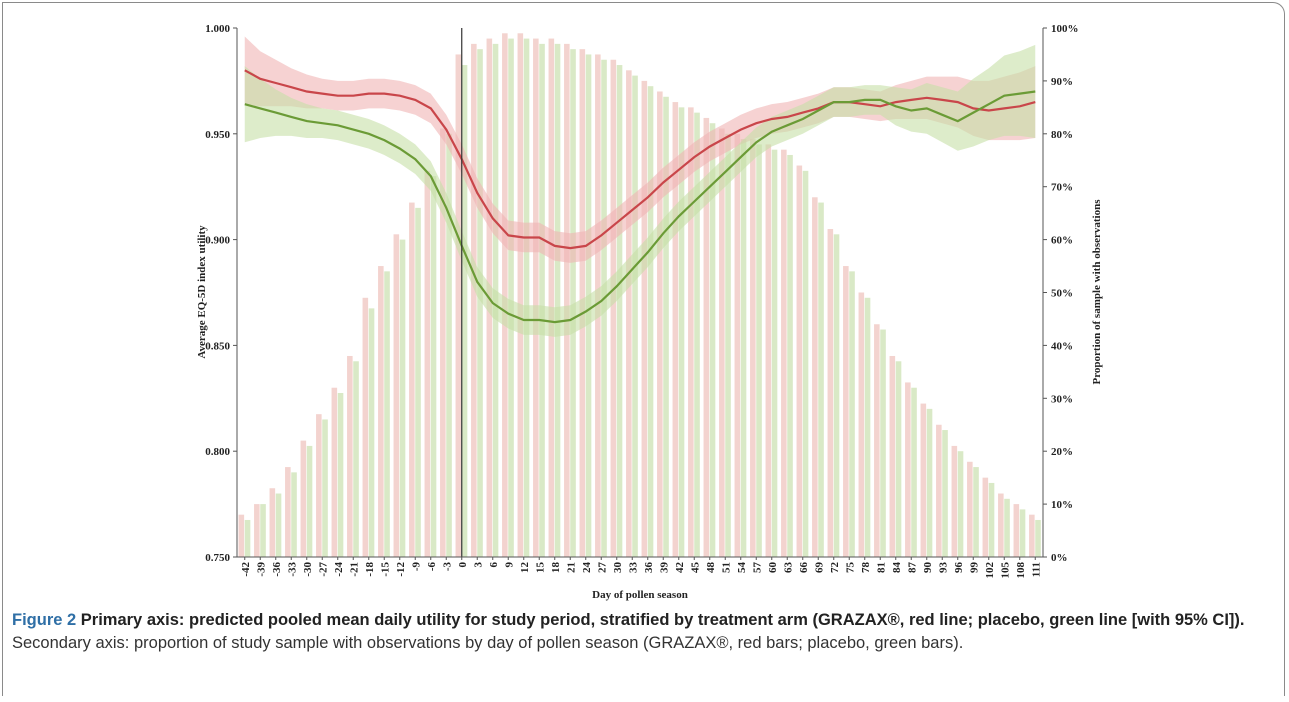 This screenshot has width=1289, height=702. What do you see at coordinates (217, 29) in the screenshot?
I see `y-tick-label: 1.000` at bounding box center [217, 29].